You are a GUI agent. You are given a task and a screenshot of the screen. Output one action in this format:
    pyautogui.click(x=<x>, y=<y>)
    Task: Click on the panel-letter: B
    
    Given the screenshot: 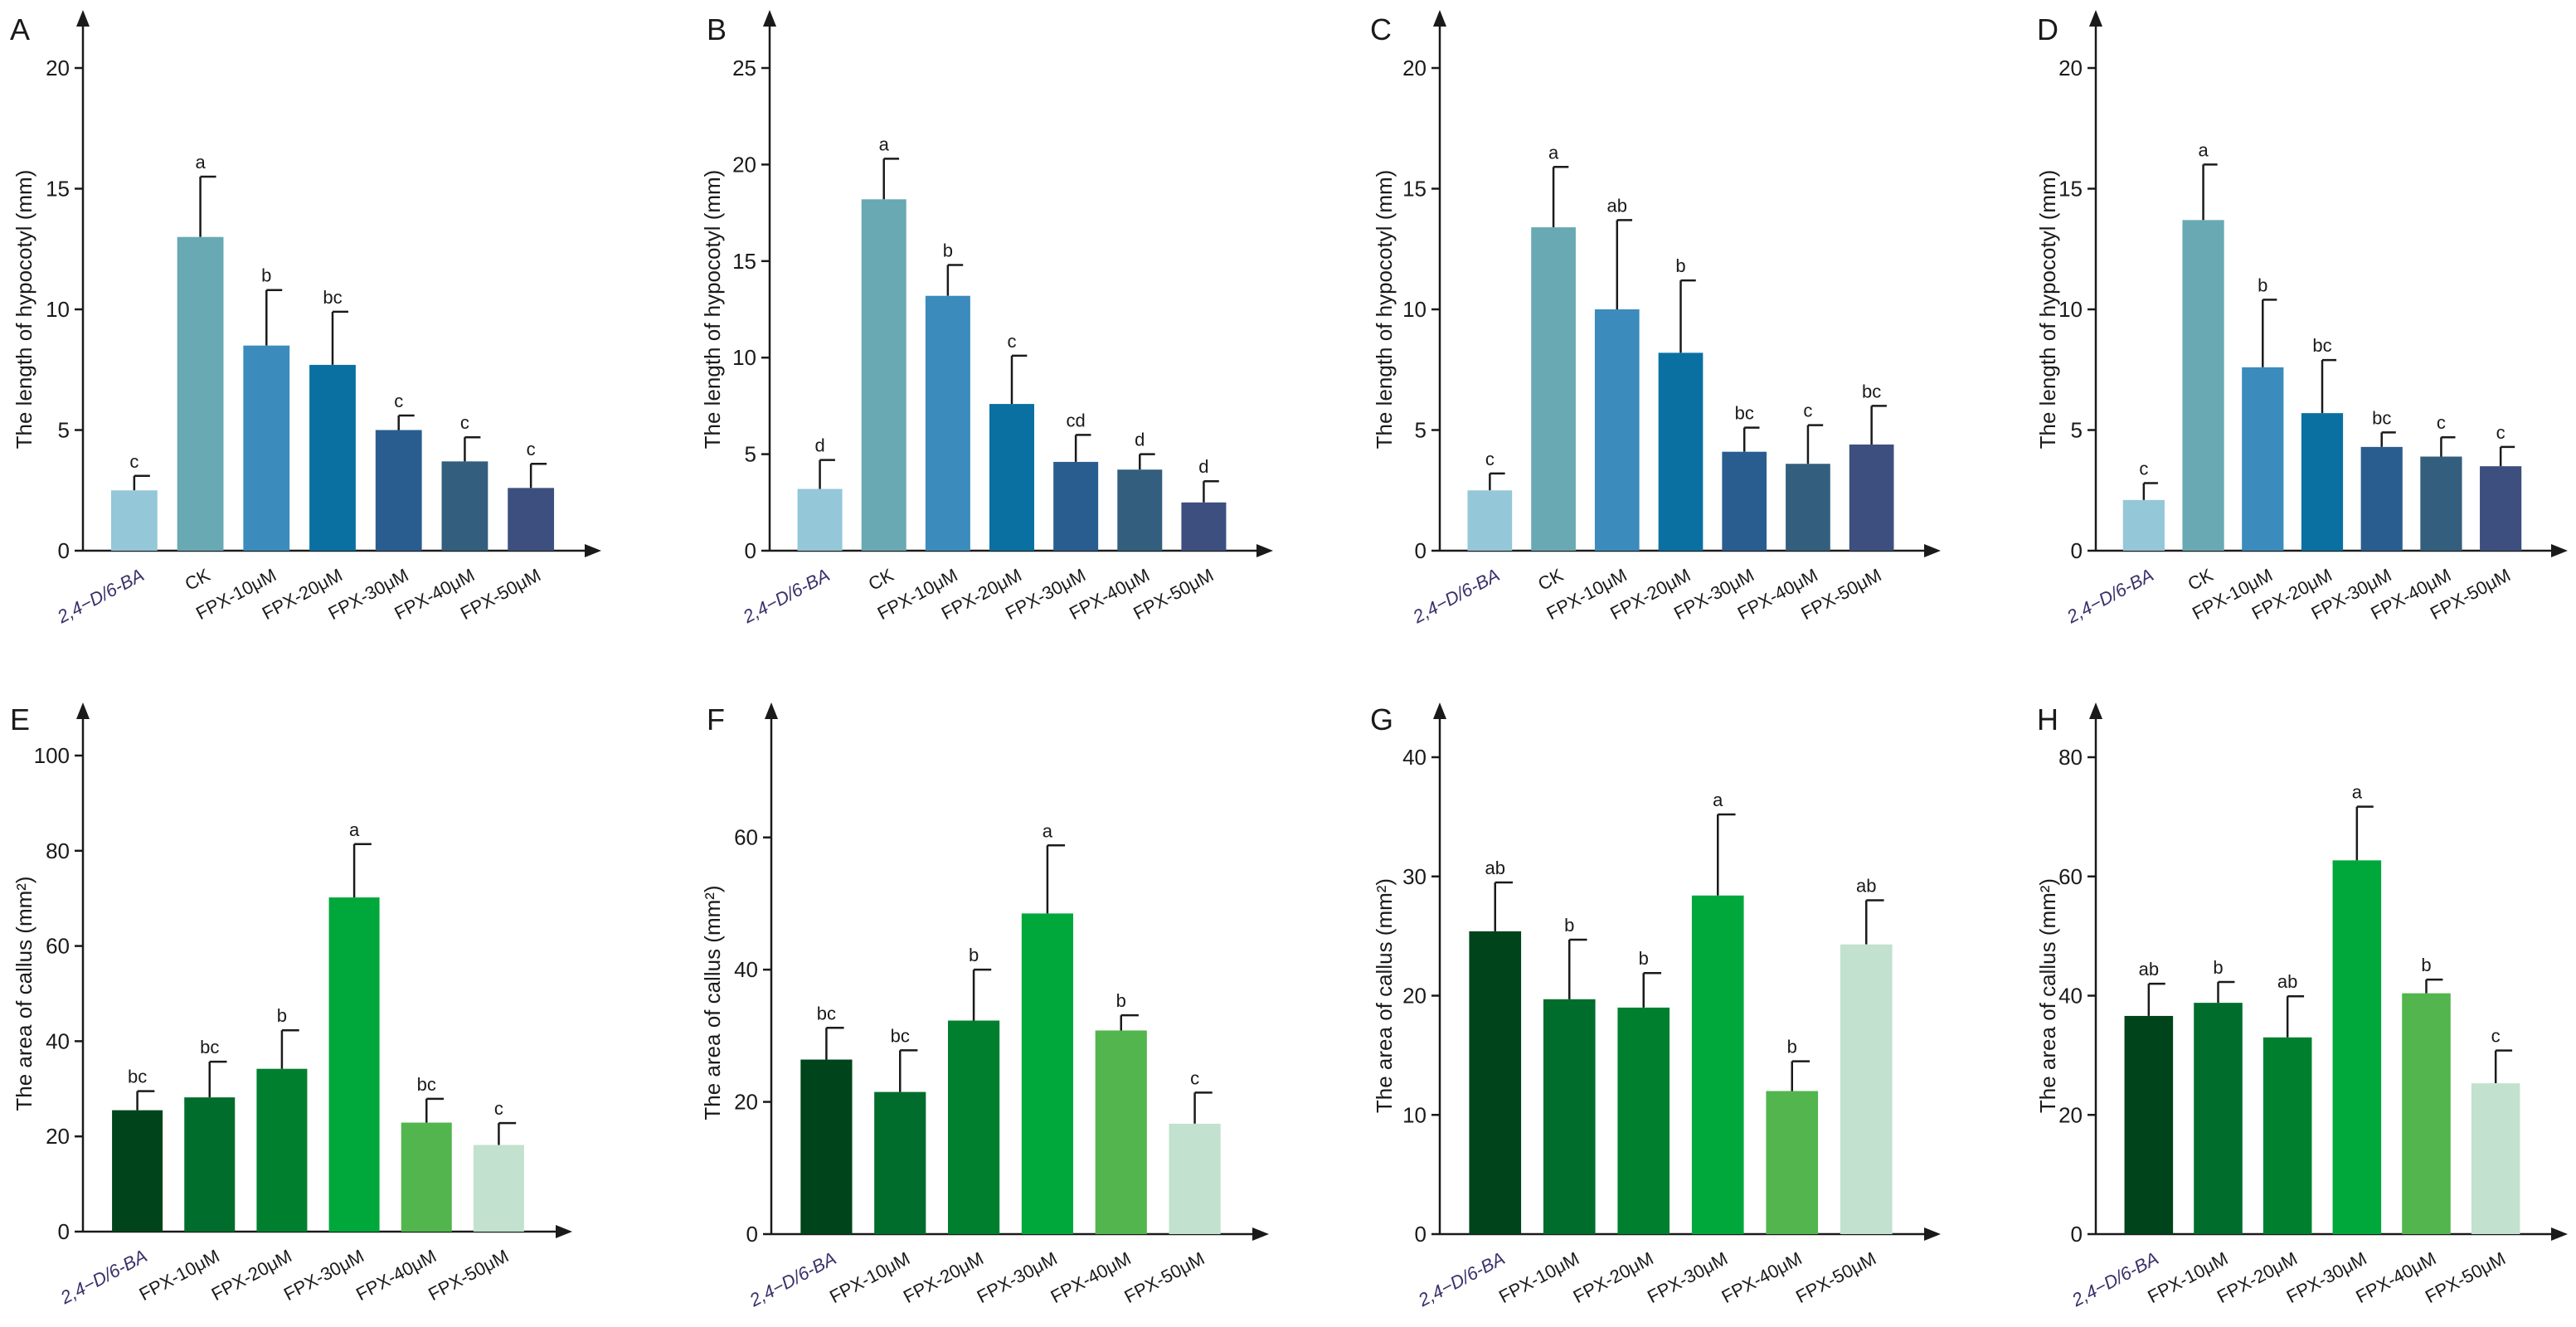 What is the action you would take?
    pyautogui.click(x=717, y=29)
    